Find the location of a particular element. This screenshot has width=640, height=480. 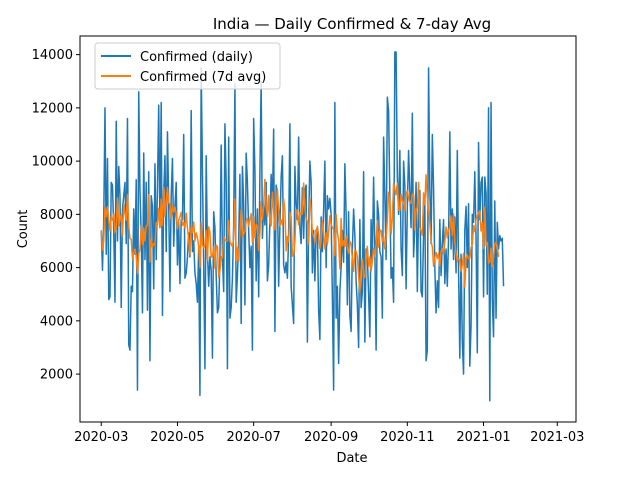

legend-frame is located at coordinates (187, 66).